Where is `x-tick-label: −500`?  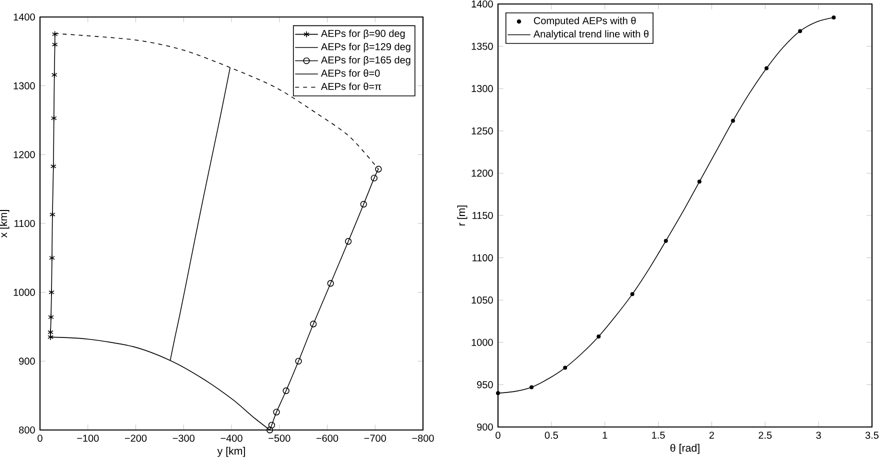 x-tick-label: −500 is located at coordinates (279, 438).